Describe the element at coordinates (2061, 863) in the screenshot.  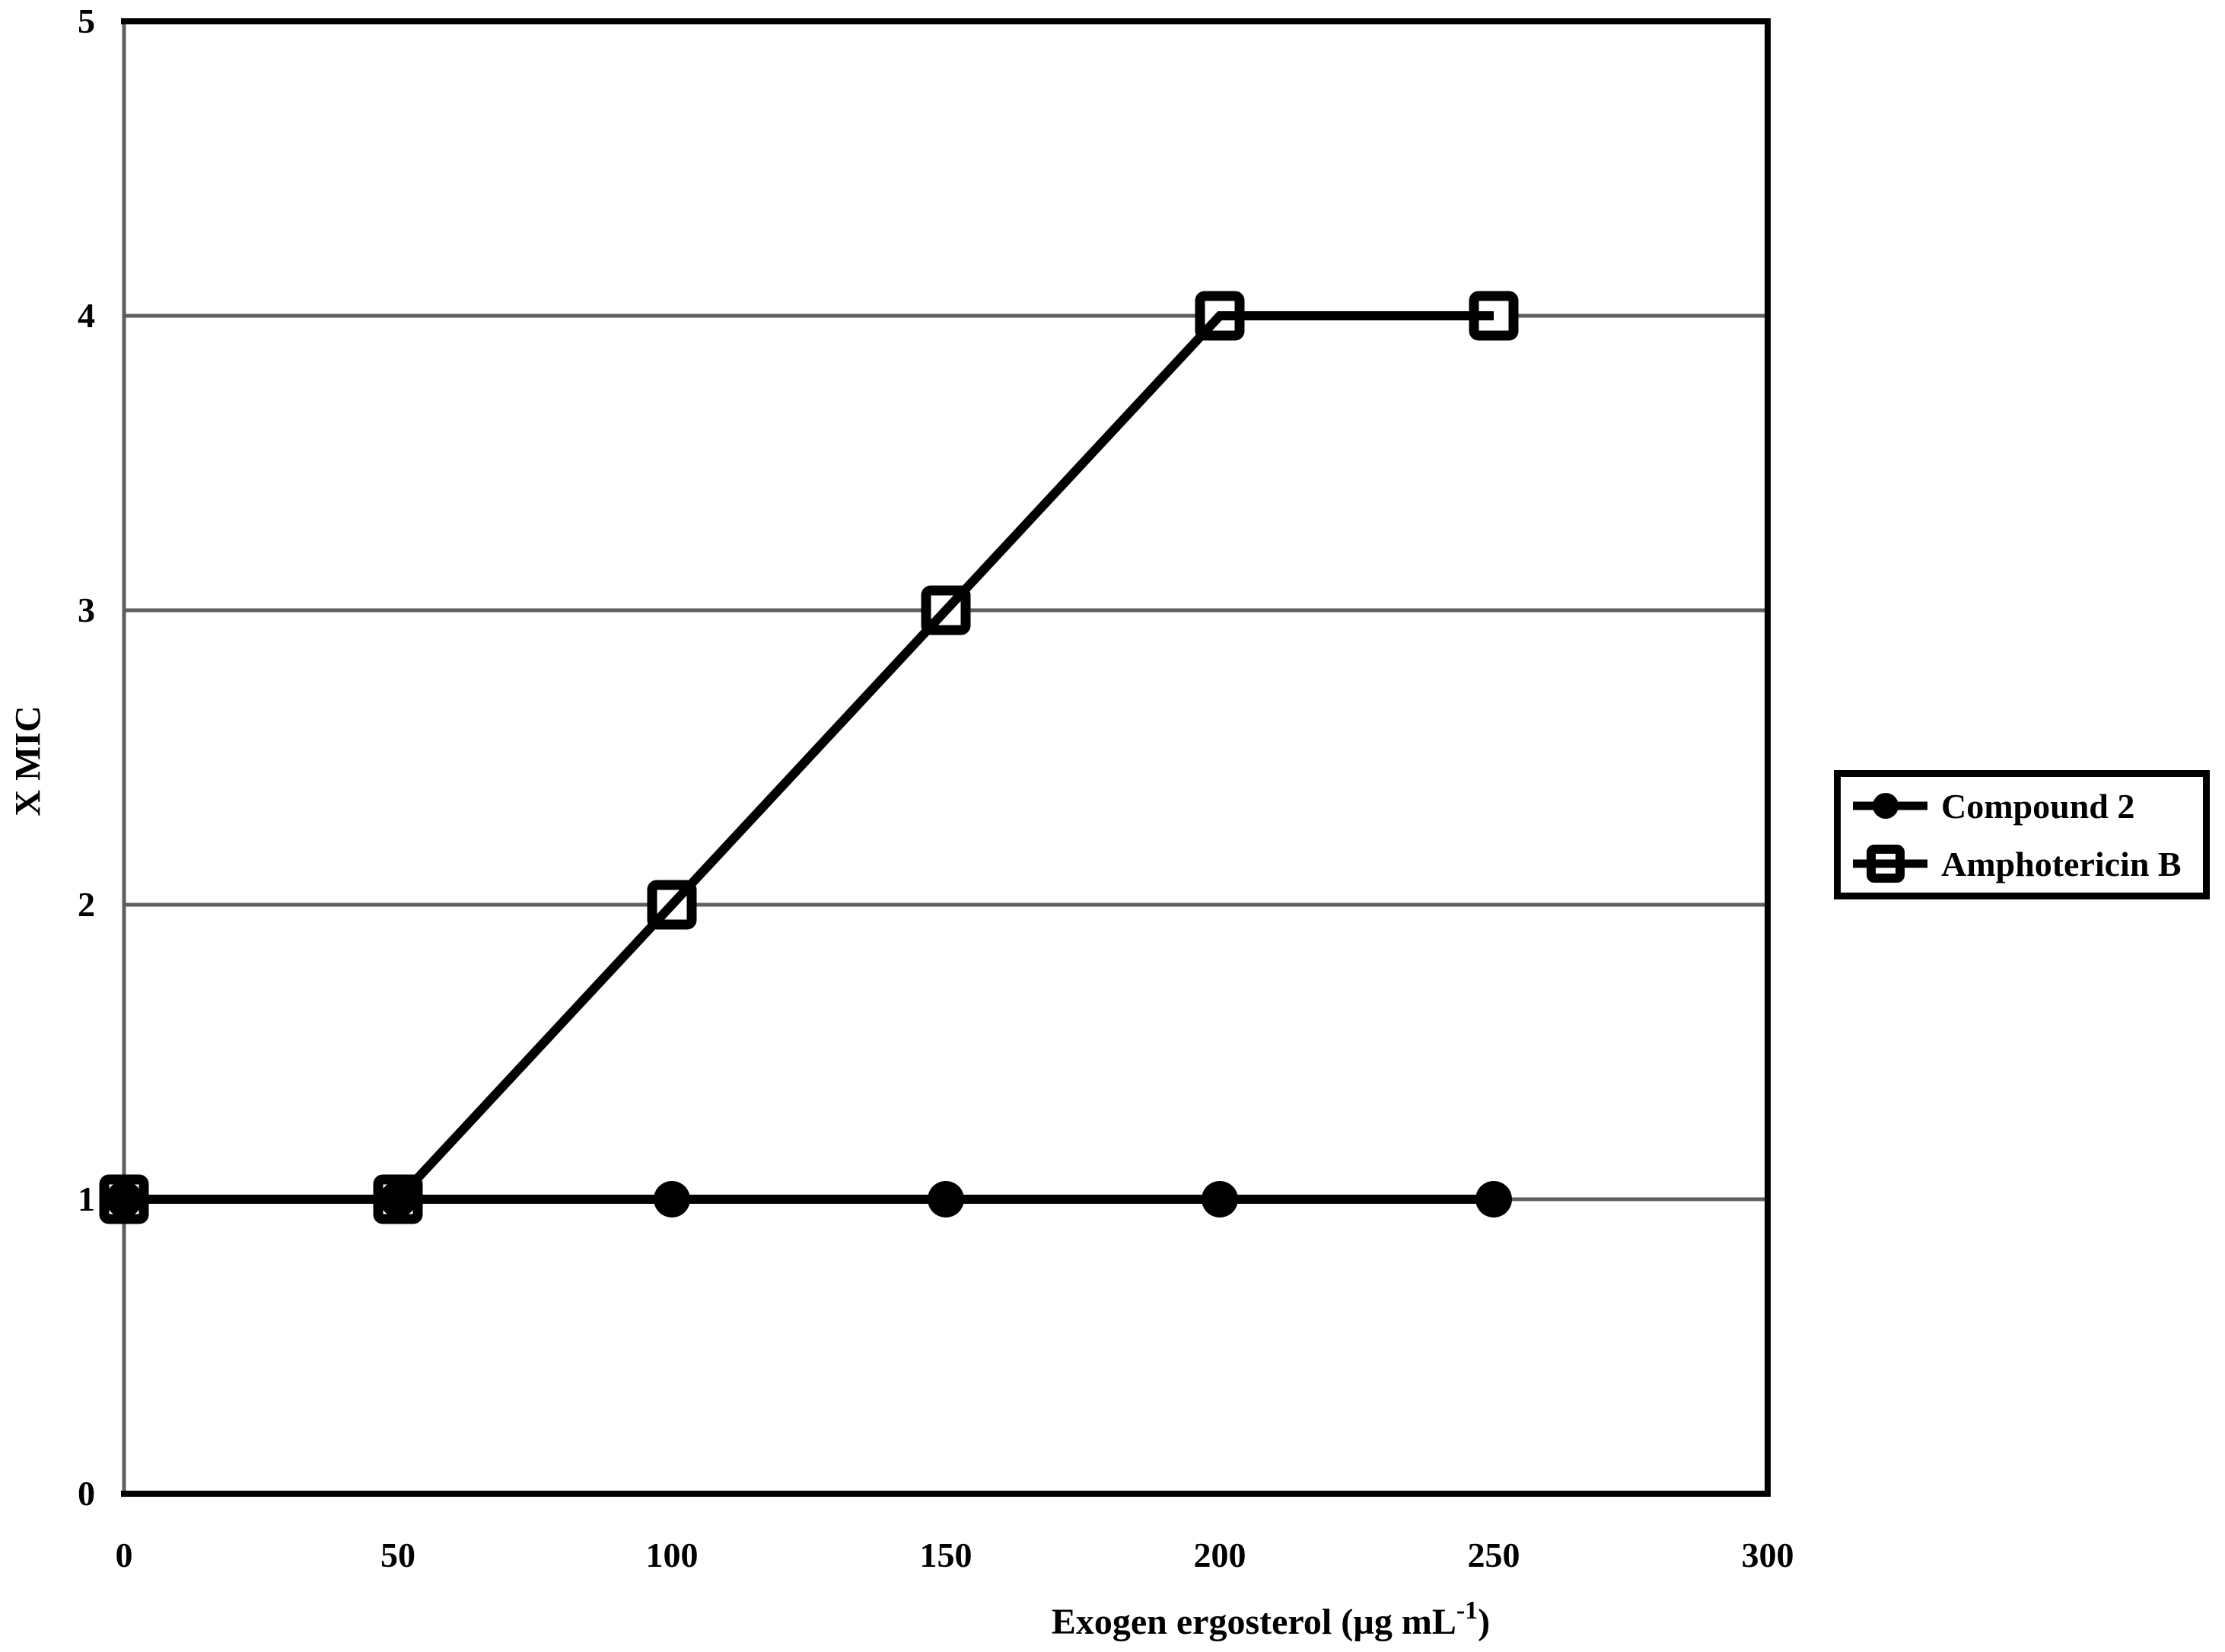
I see `legend-label: Amphotericin B` at that location.